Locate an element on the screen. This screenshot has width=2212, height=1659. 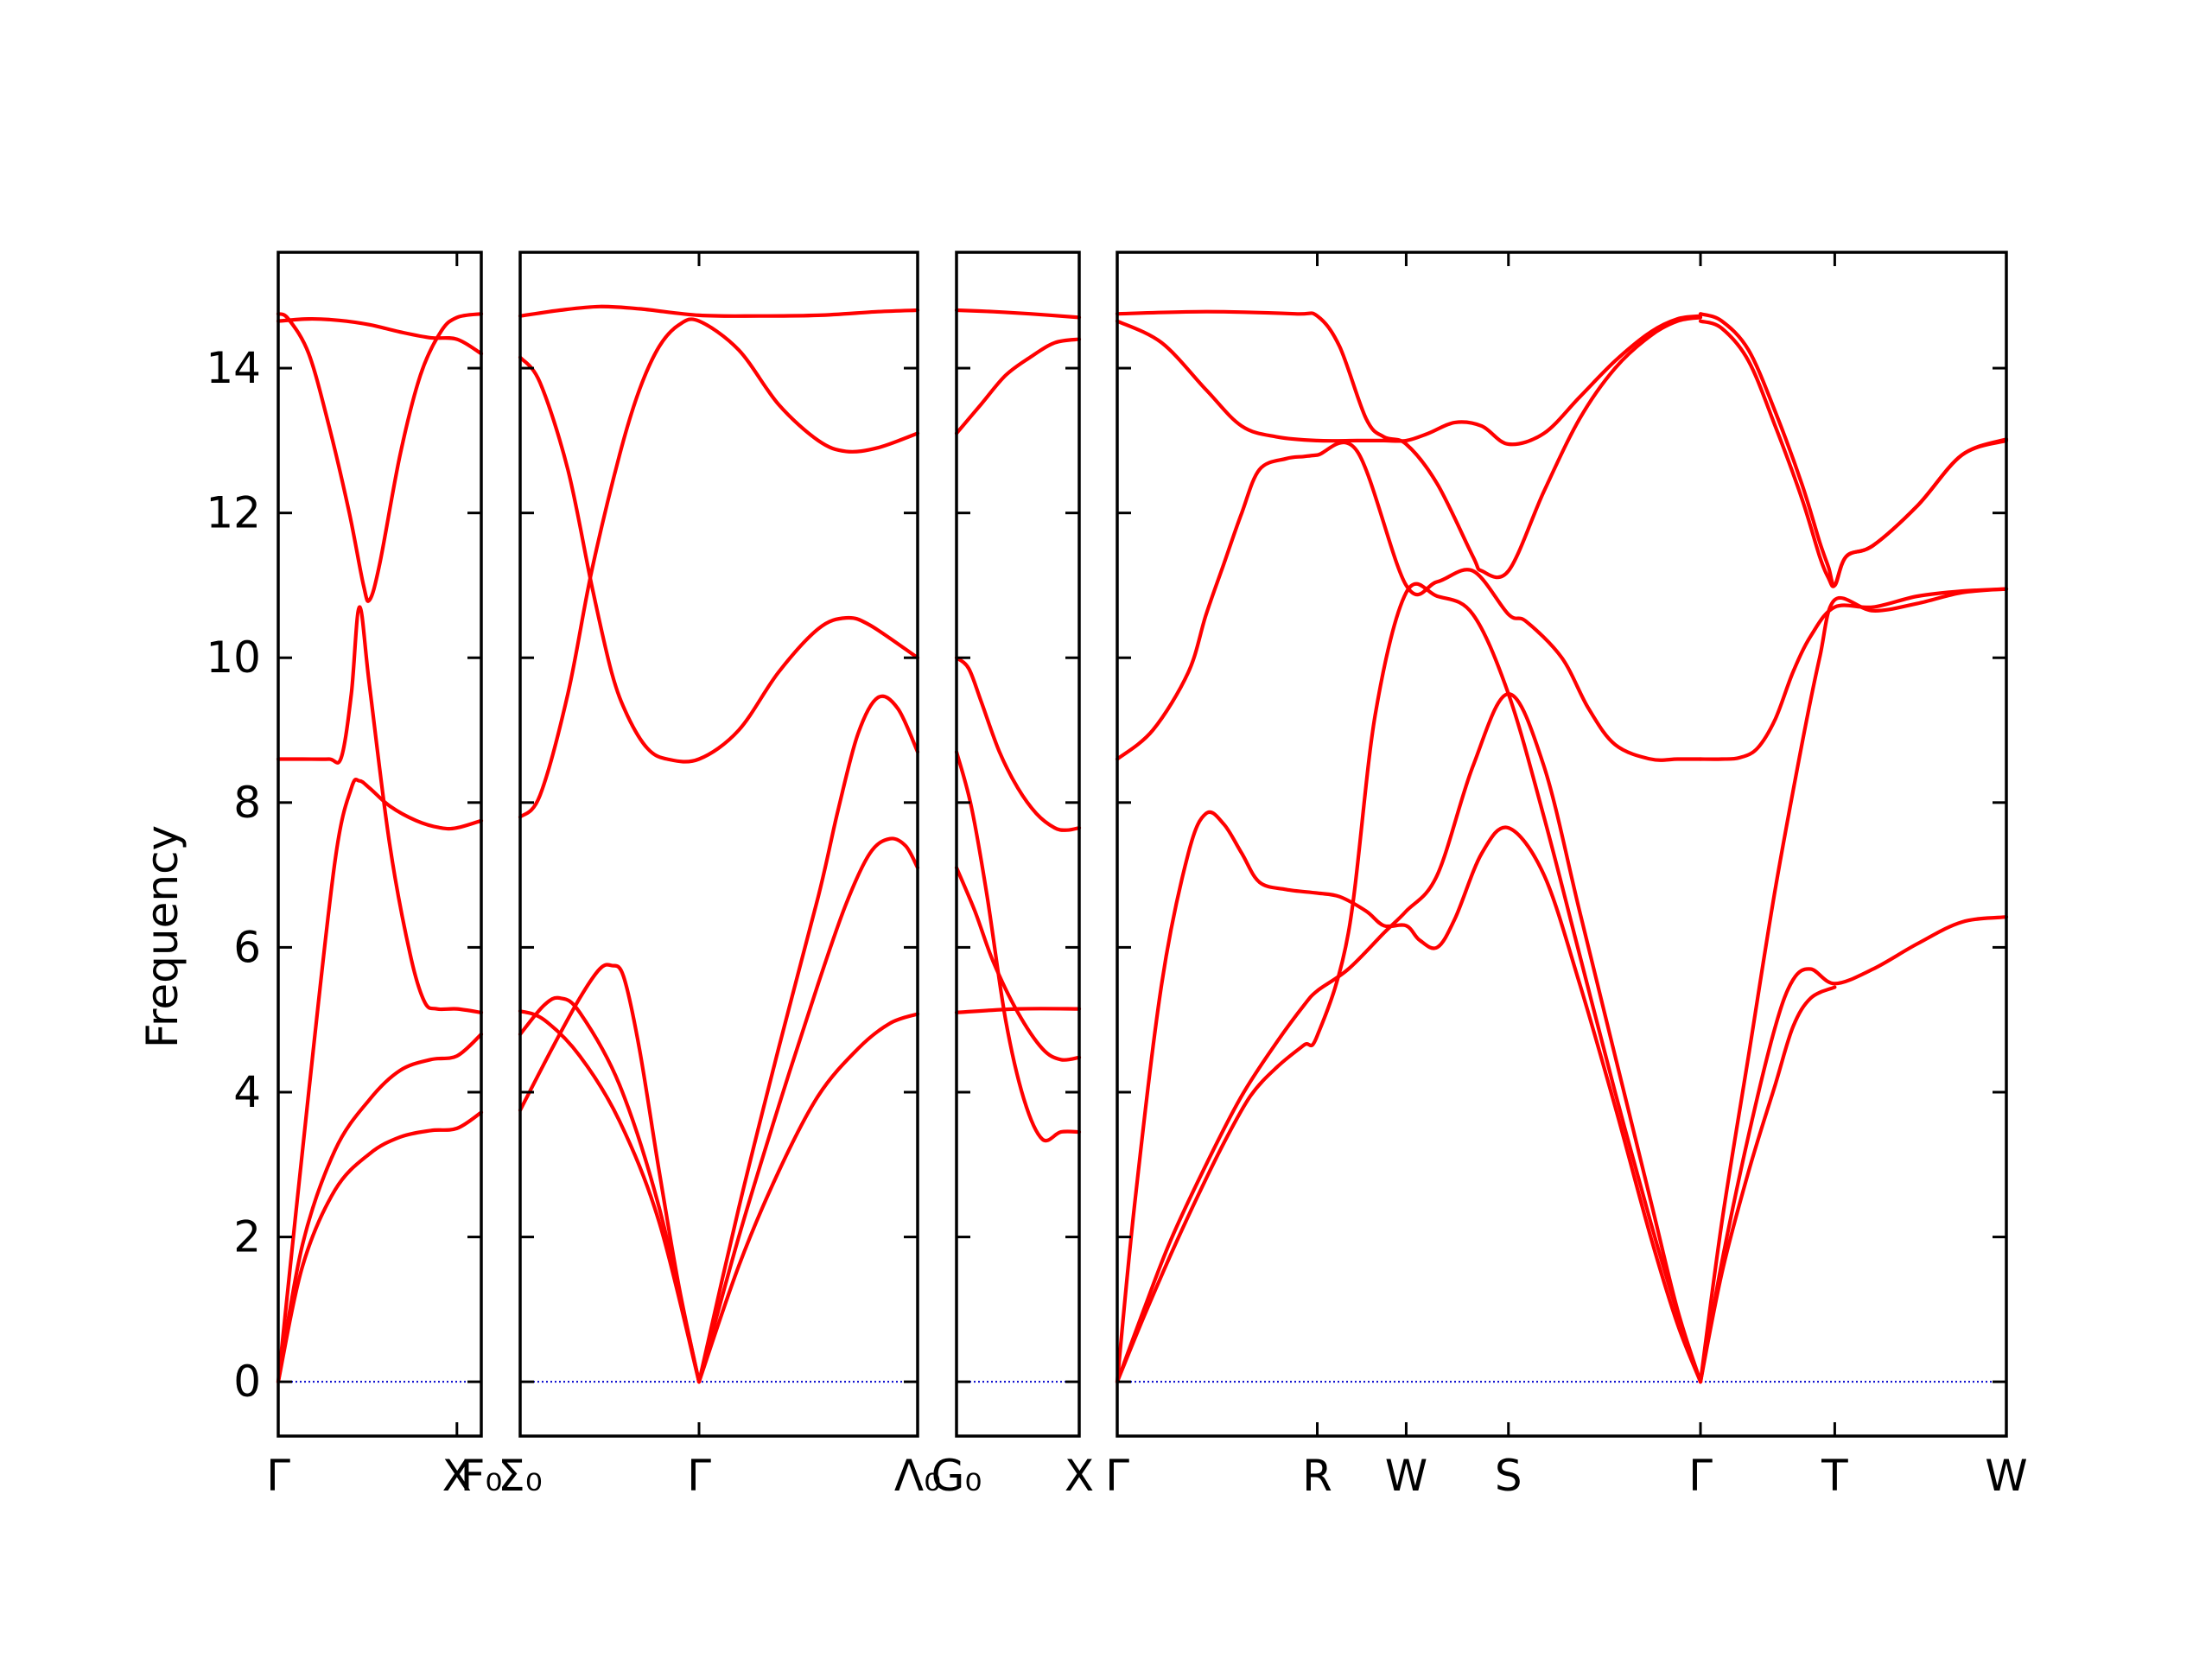
xtick-label-panel-4: R is located at coordinates (1317, 1476).